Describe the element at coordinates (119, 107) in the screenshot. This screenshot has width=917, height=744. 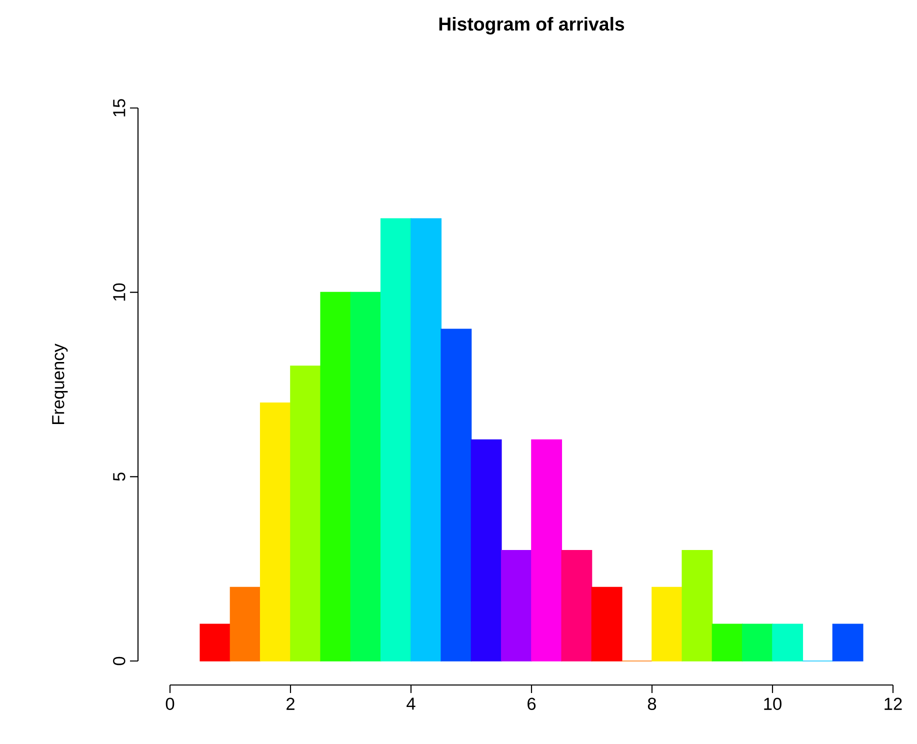
I see `y-tick-label: 15` at that location.